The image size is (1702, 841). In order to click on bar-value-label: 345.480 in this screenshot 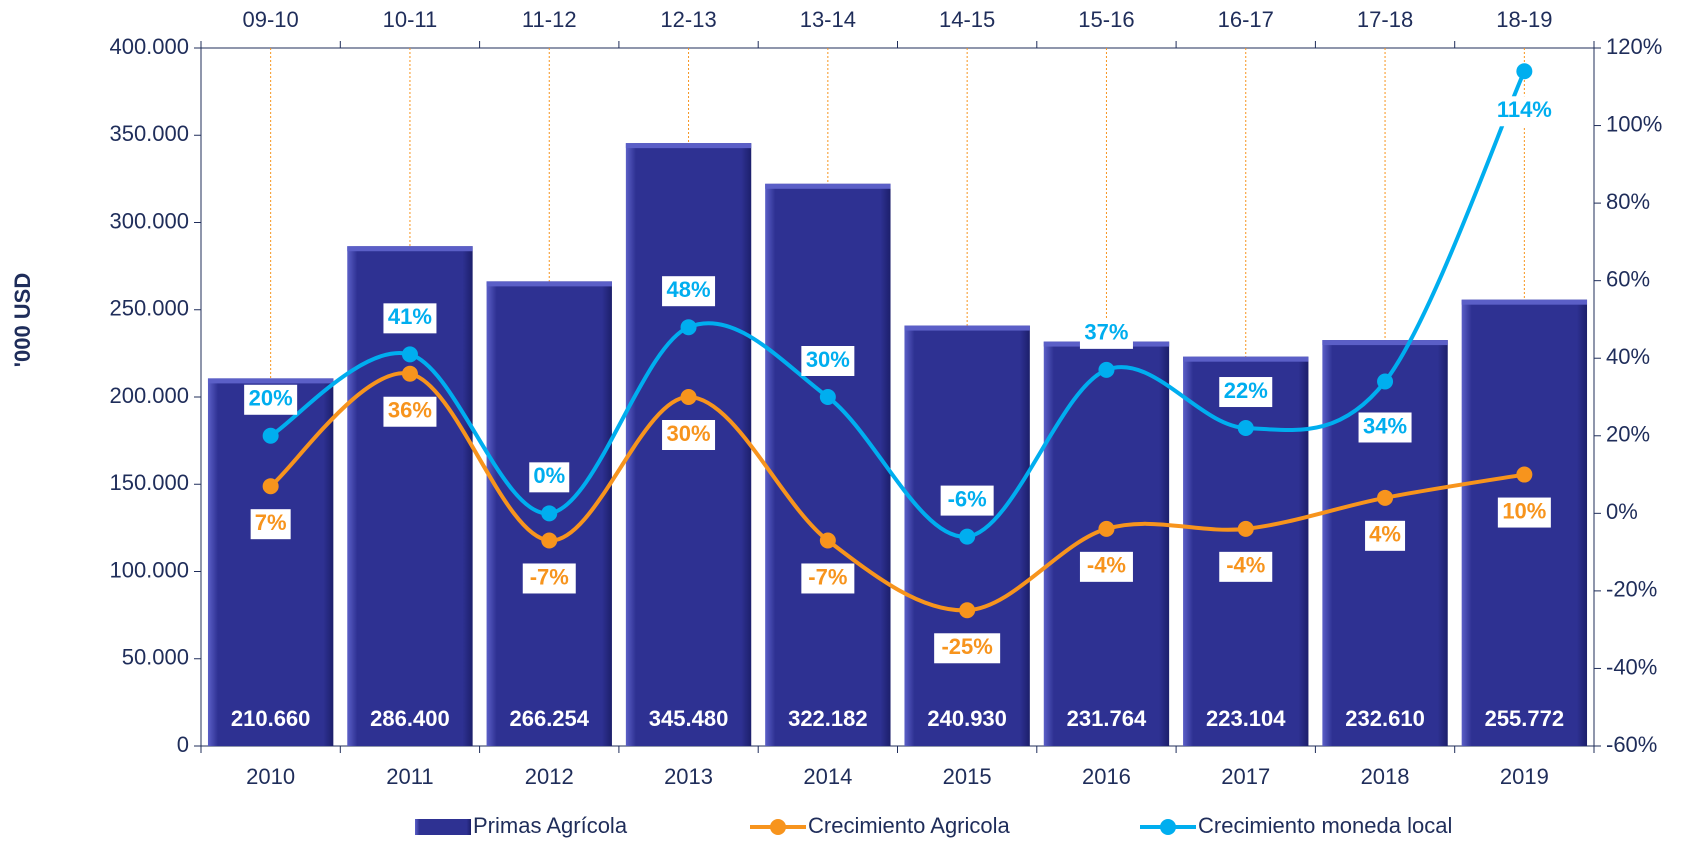, I will do `click(689, 718)`.